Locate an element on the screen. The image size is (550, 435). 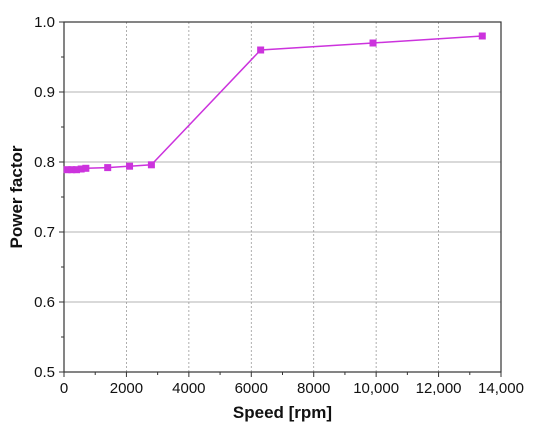
x-tick-label: 12,000 is located at coordinates (439, 388).